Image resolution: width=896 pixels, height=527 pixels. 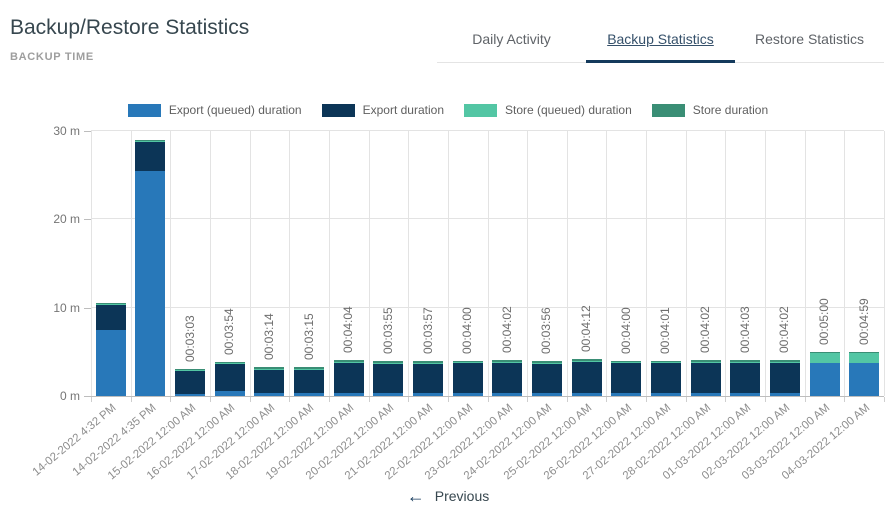 I want to click on tab-label: Daily Activity, so click(x=511, y=39).